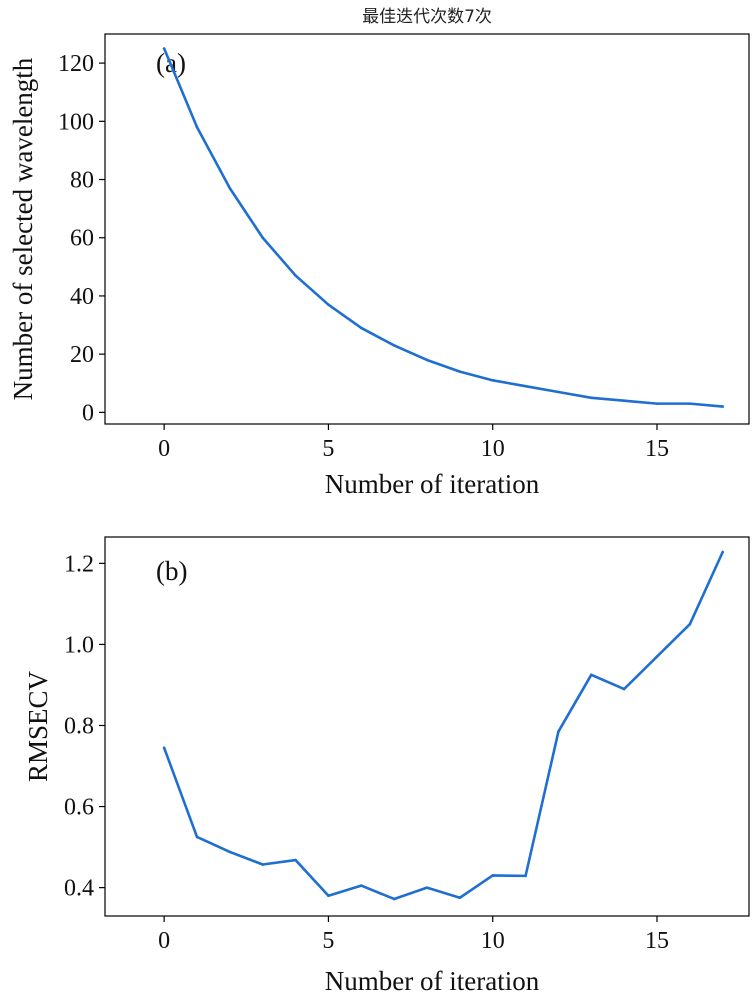 This screenshot has width=753, height=1000. What do you see at coordinates (76, 122) in the screenshot?
I see `y-tick-label: 100` at bounding box center [76, 122].